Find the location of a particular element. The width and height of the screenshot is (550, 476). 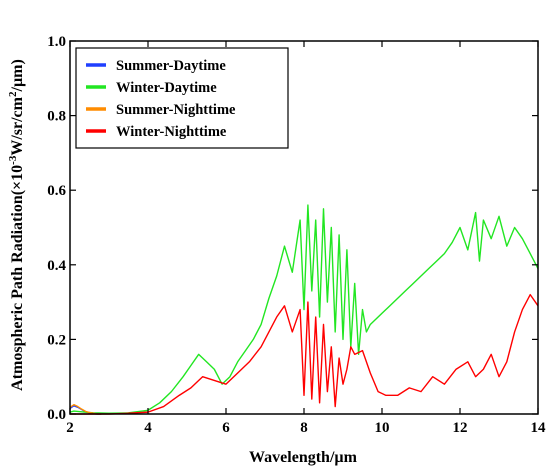

y-tick-label: 0.4 is located at coordinates (56, 266).